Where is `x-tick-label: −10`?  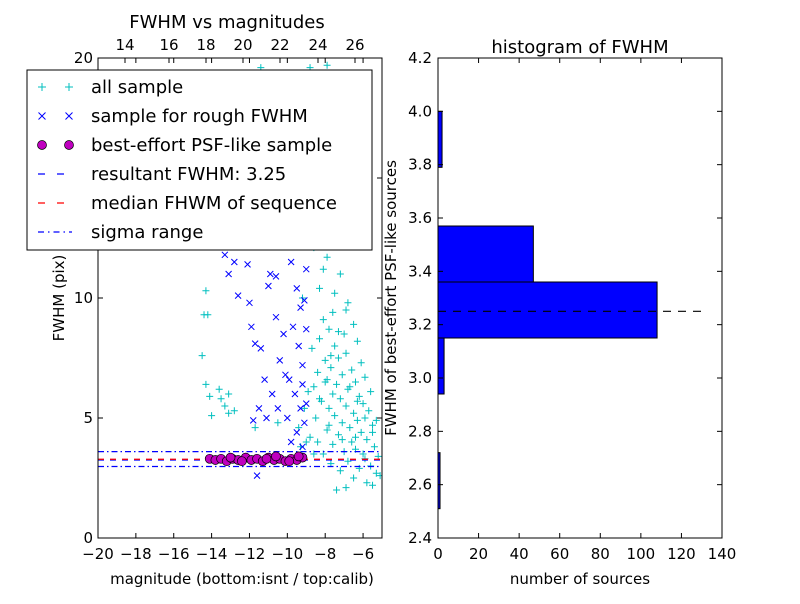 x-tick-label: −10 is located at coordinates (288, 554).